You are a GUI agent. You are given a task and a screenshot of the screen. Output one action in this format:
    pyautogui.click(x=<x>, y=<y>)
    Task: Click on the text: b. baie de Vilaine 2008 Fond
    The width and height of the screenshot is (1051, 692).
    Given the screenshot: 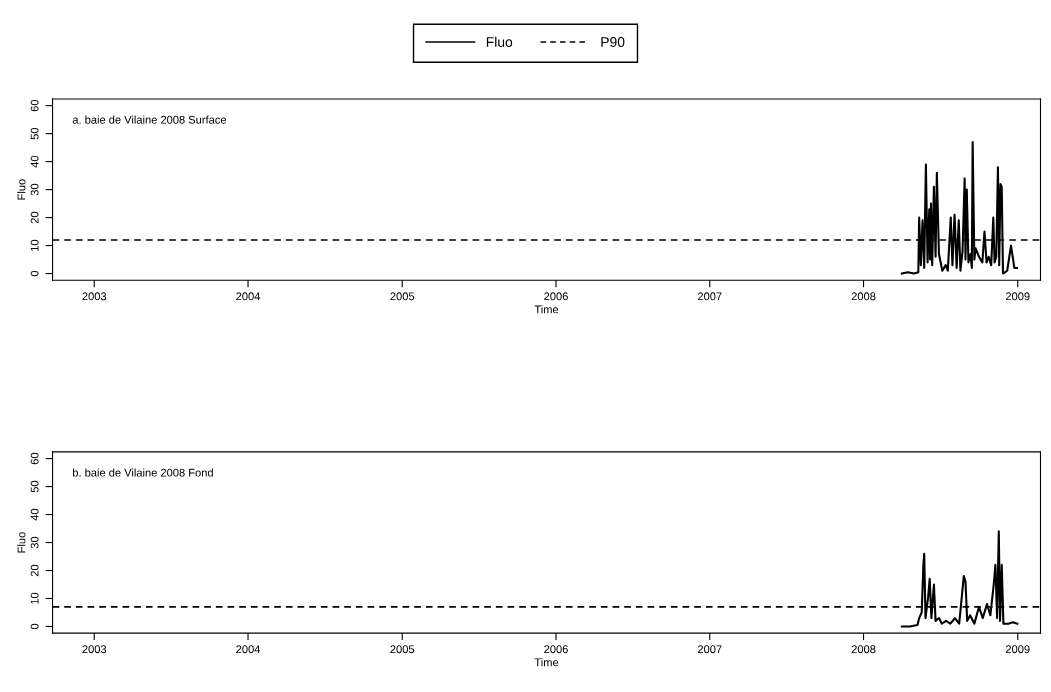 What is the action you would take?
    pyautogui.click(x=143, y=472)
    